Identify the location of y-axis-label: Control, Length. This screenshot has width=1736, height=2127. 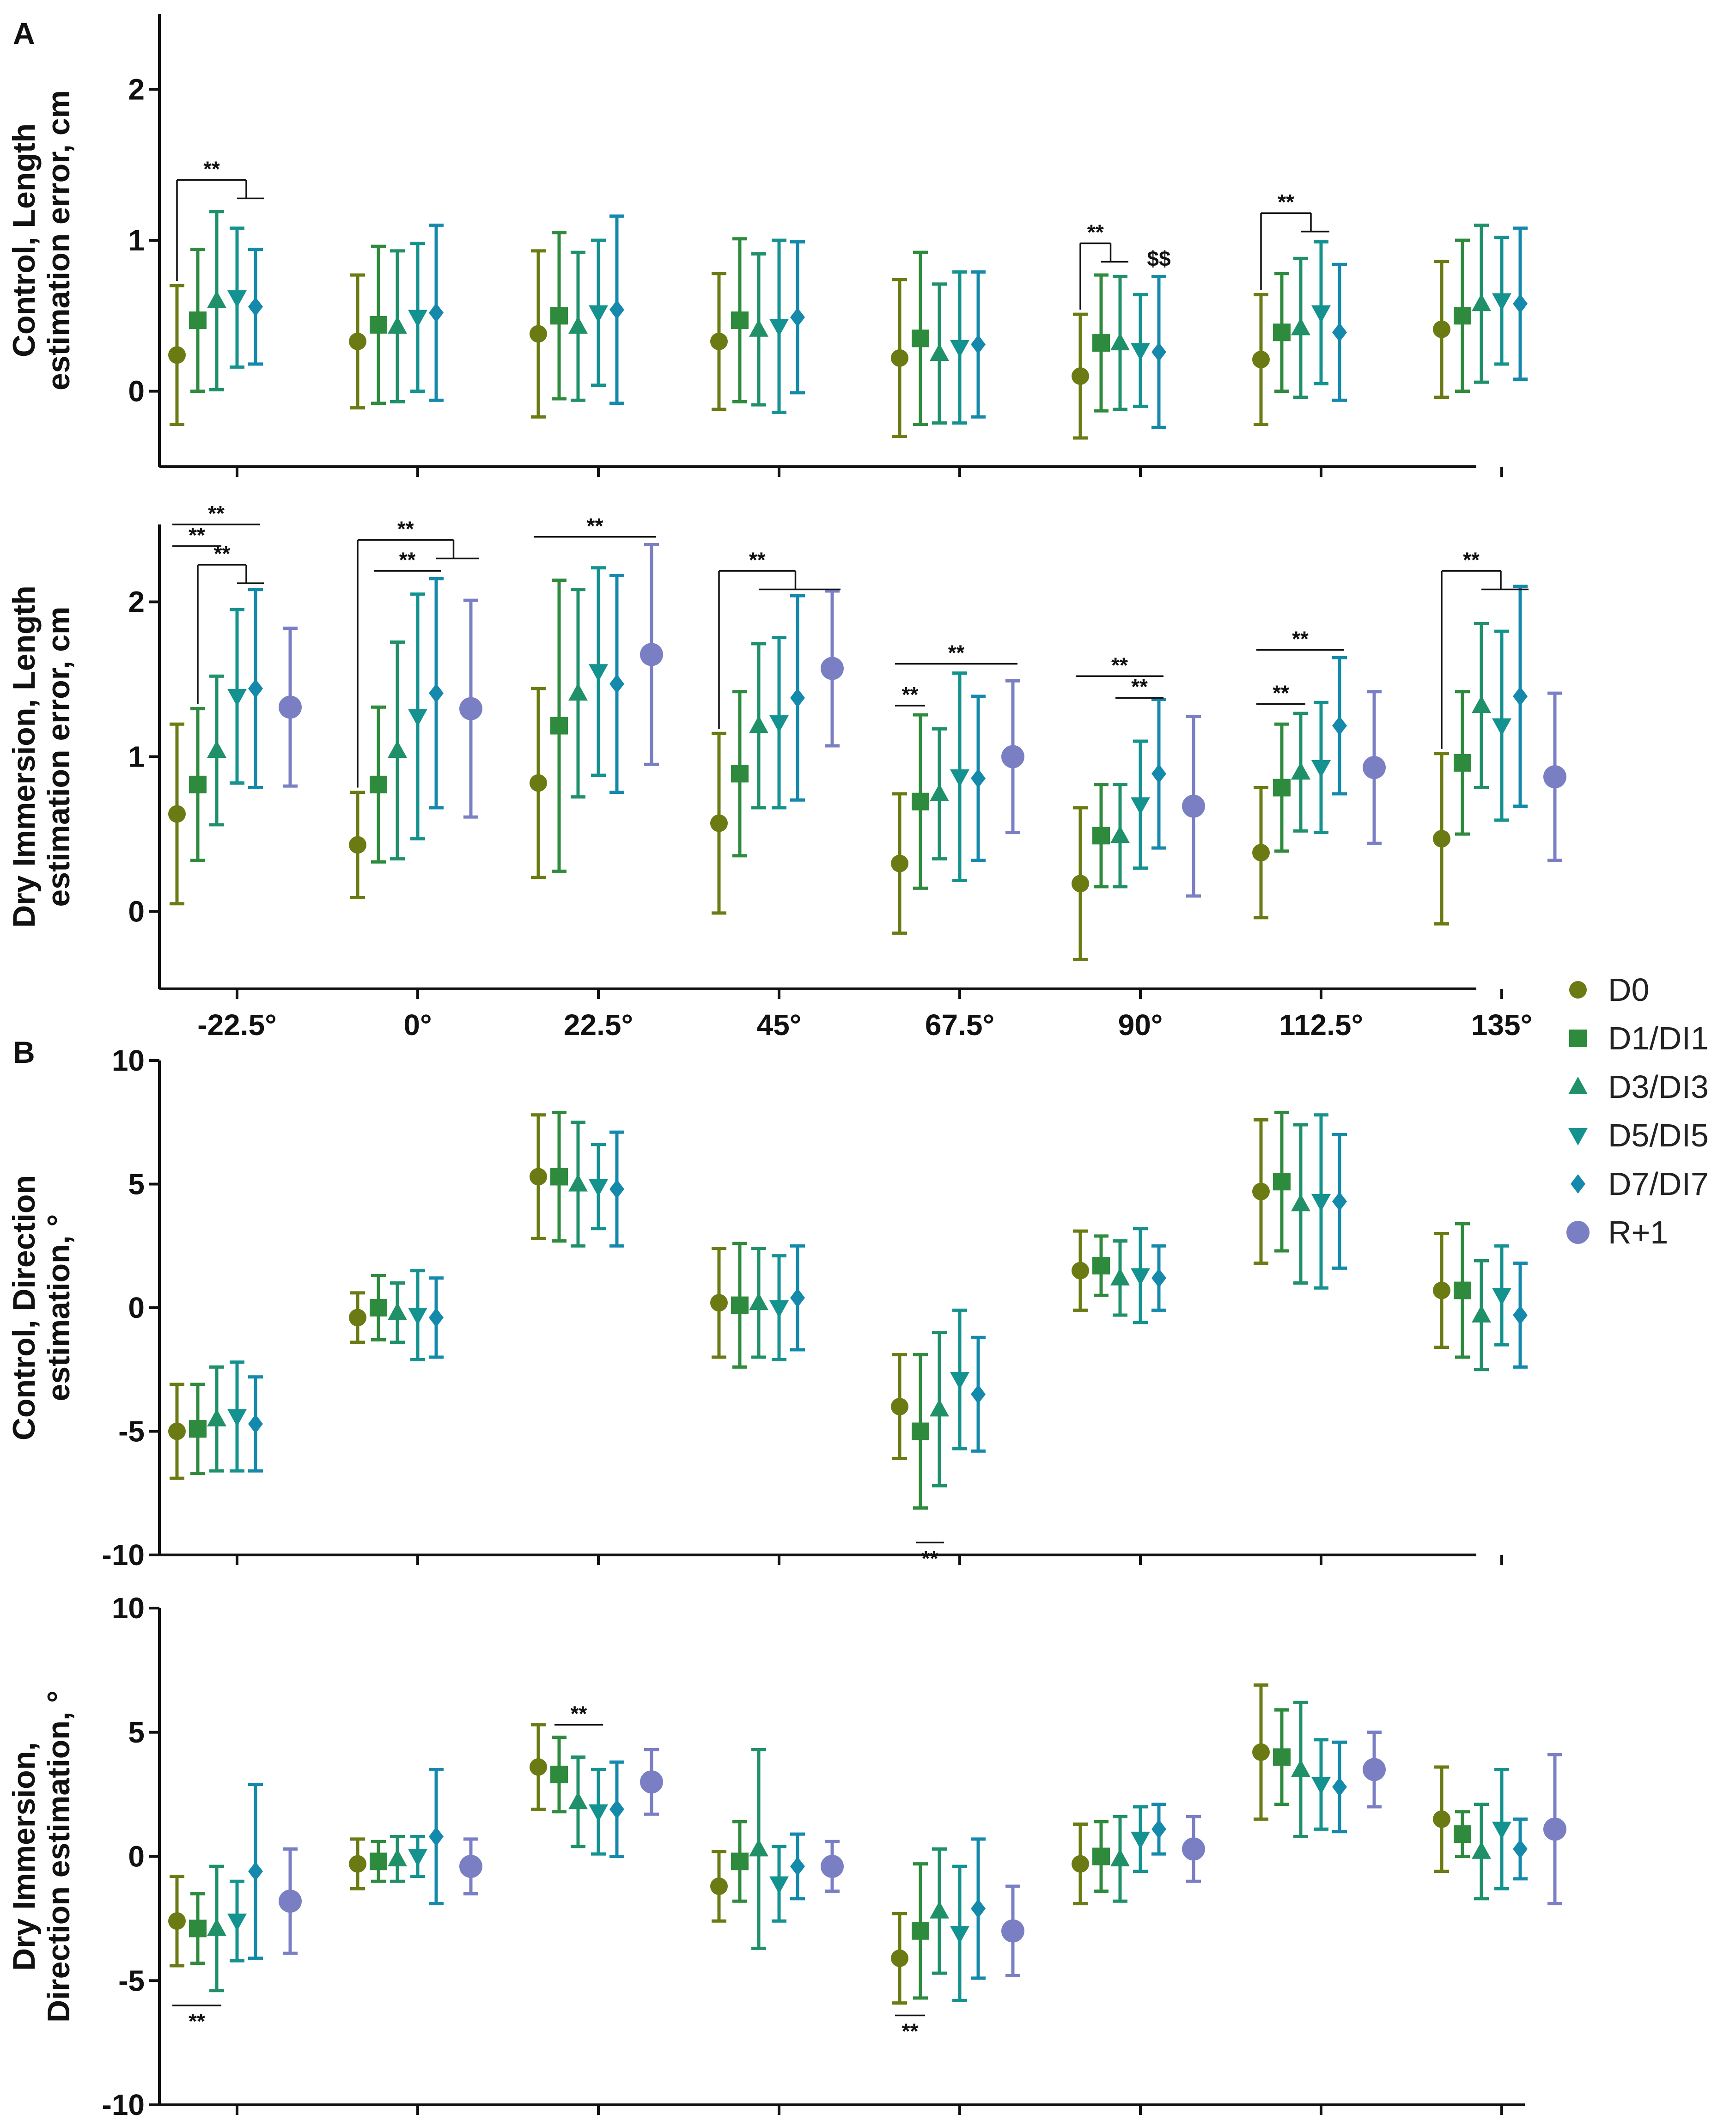
(24, 240).